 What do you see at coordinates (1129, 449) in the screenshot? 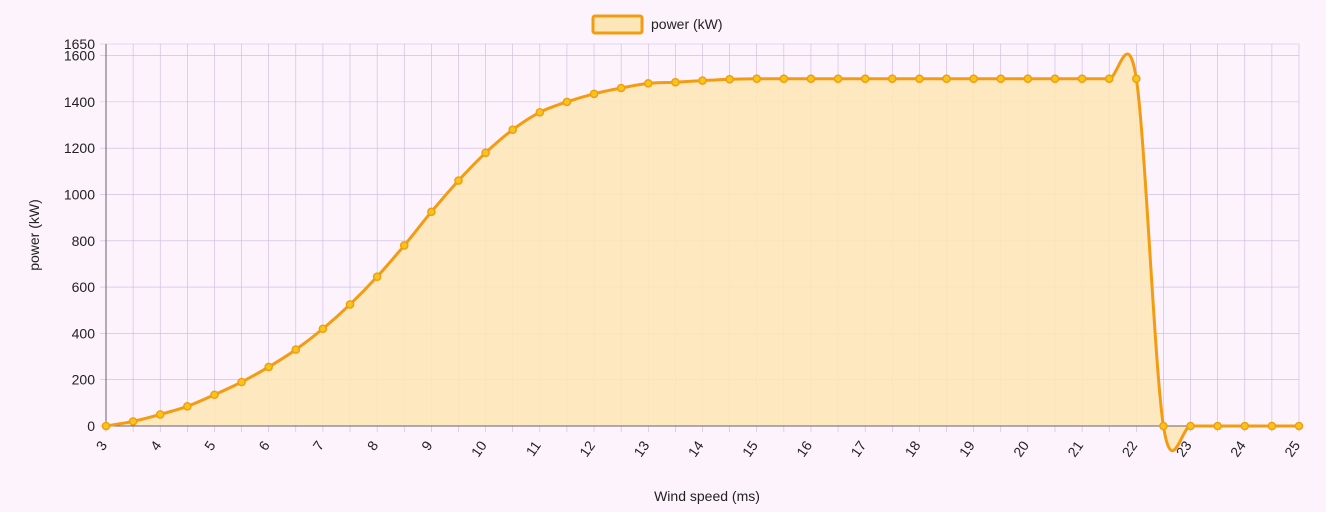
I see `x-tick-label: 22` at bounding box center [1129, 449].